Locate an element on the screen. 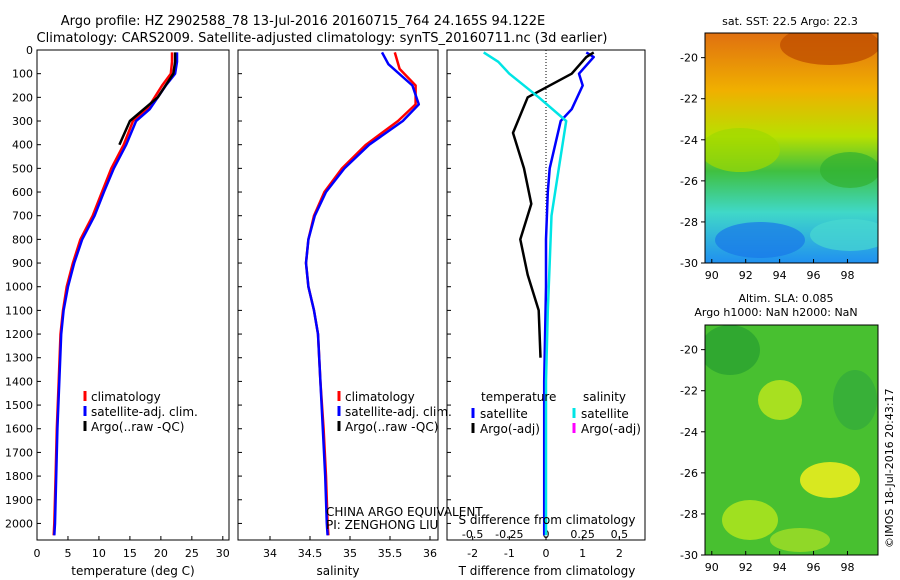  map-lat-label: -22 is located at coordinates (689, 99).